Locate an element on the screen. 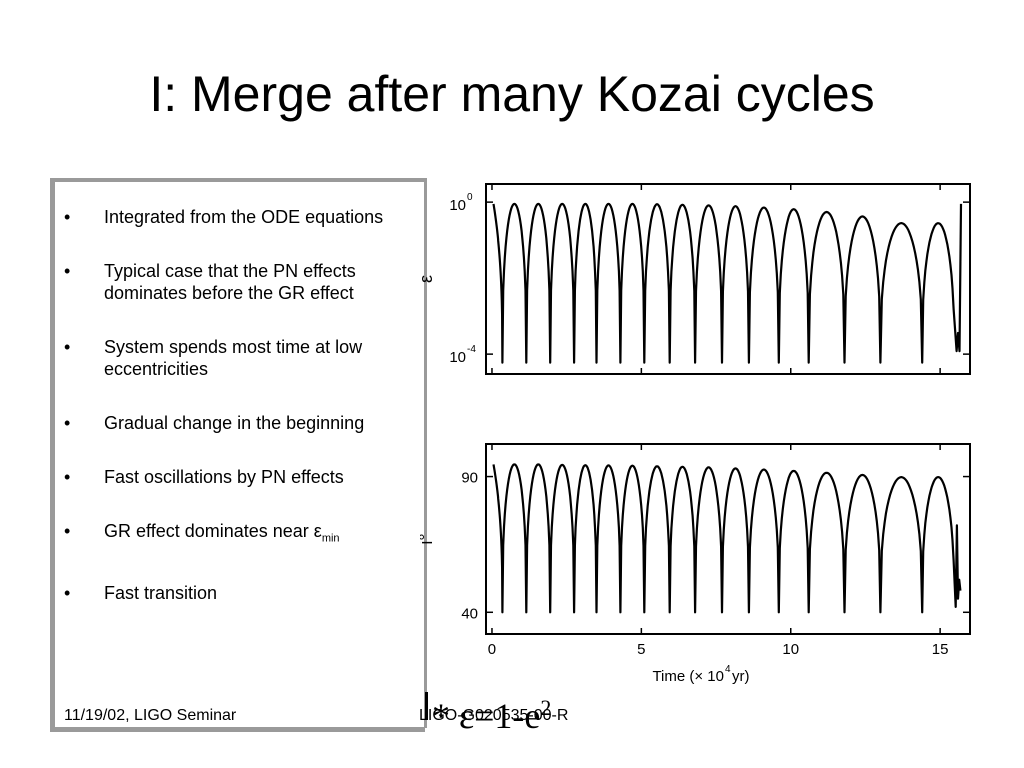 The width and height of the screenshot is (1024, 768). bullet-text: Gradual change in the beginning is located at coordinates (234, 423).